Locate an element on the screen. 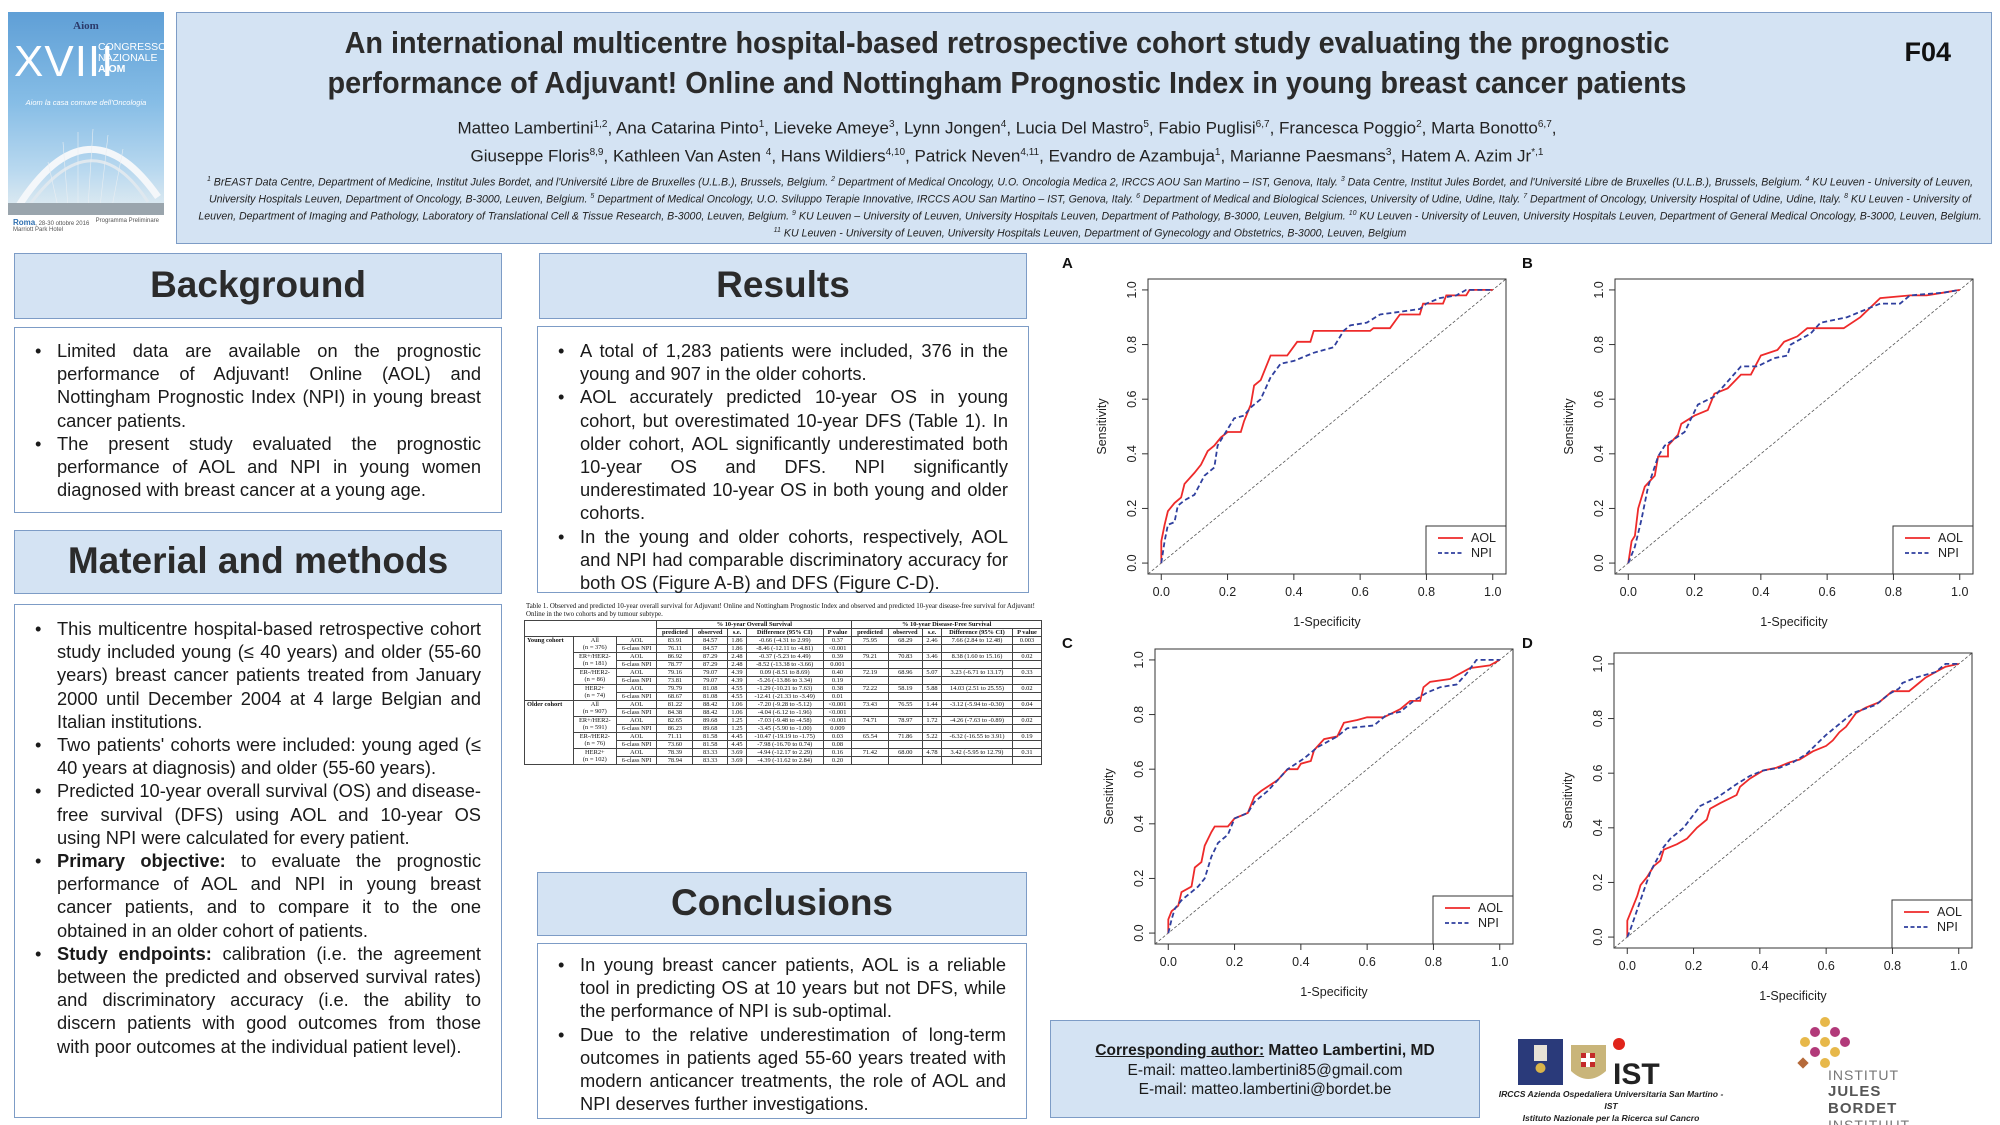 The image size is (2000, 1125). table-cell: 89.68 is located at coordinates (710, 720).